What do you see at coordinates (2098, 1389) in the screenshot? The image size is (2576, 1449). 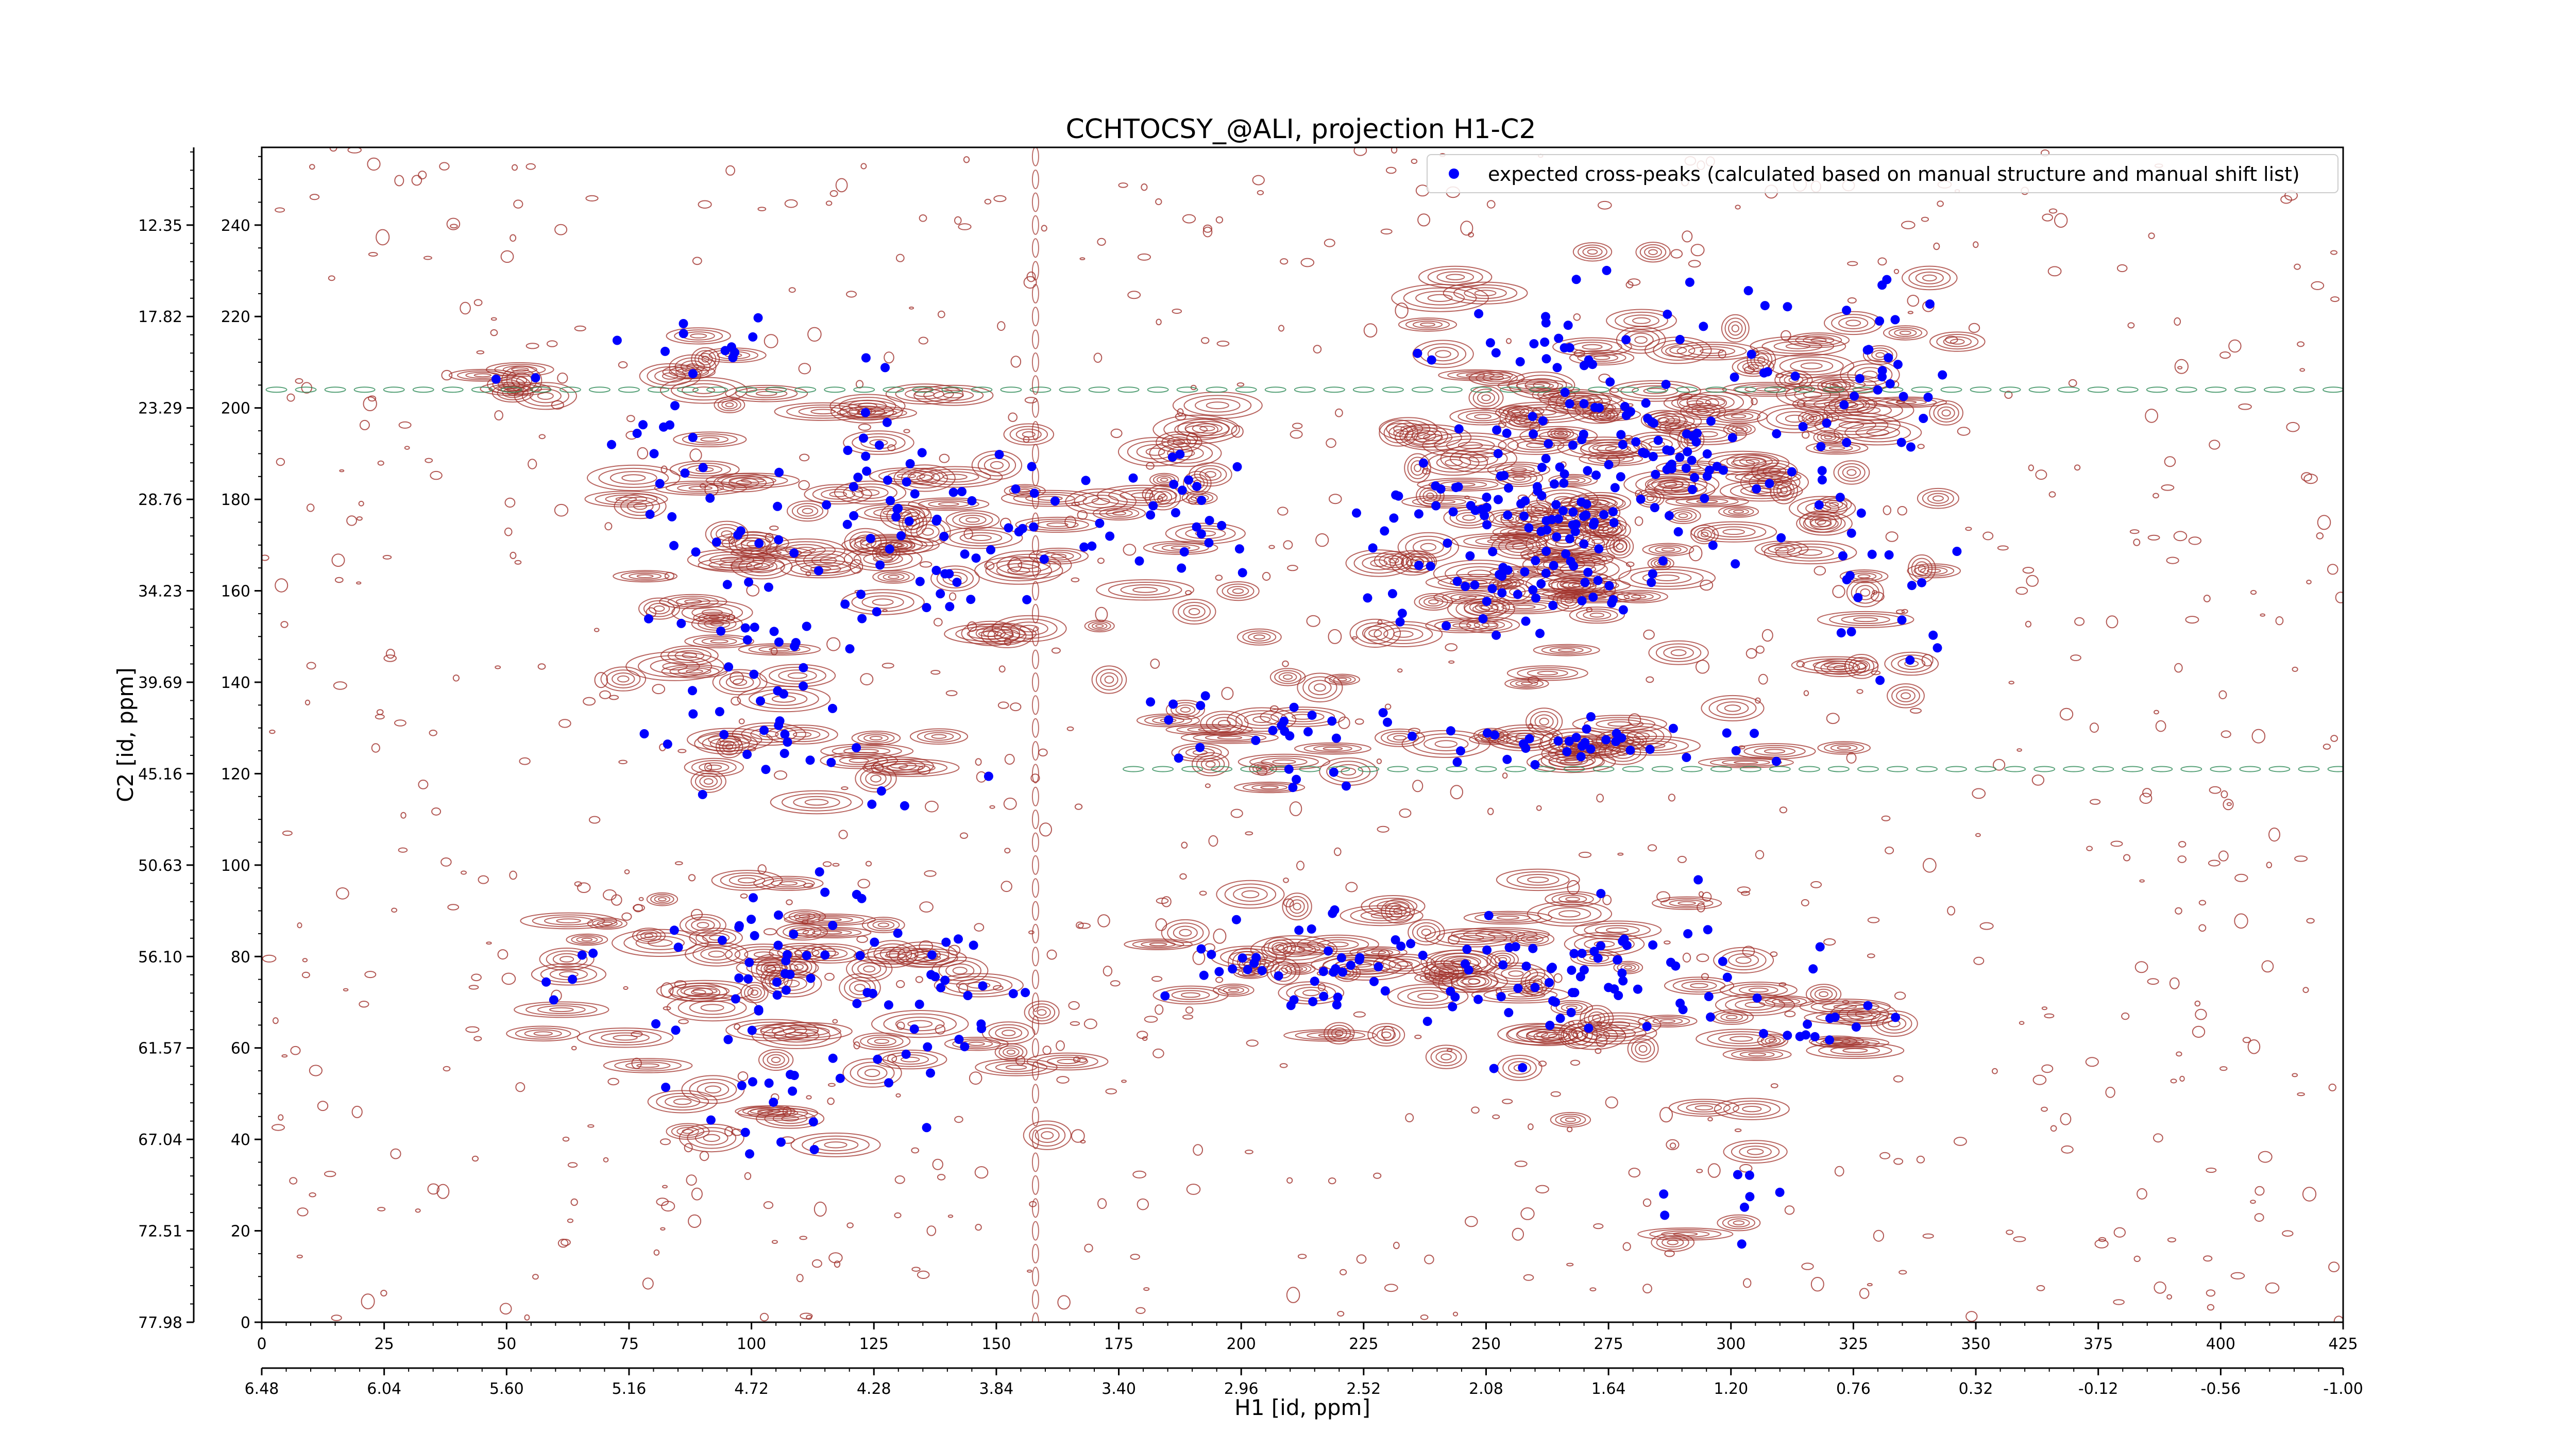 I see `x-ppm-tick-label: -0.12` at bounding box center [2098, 1389].